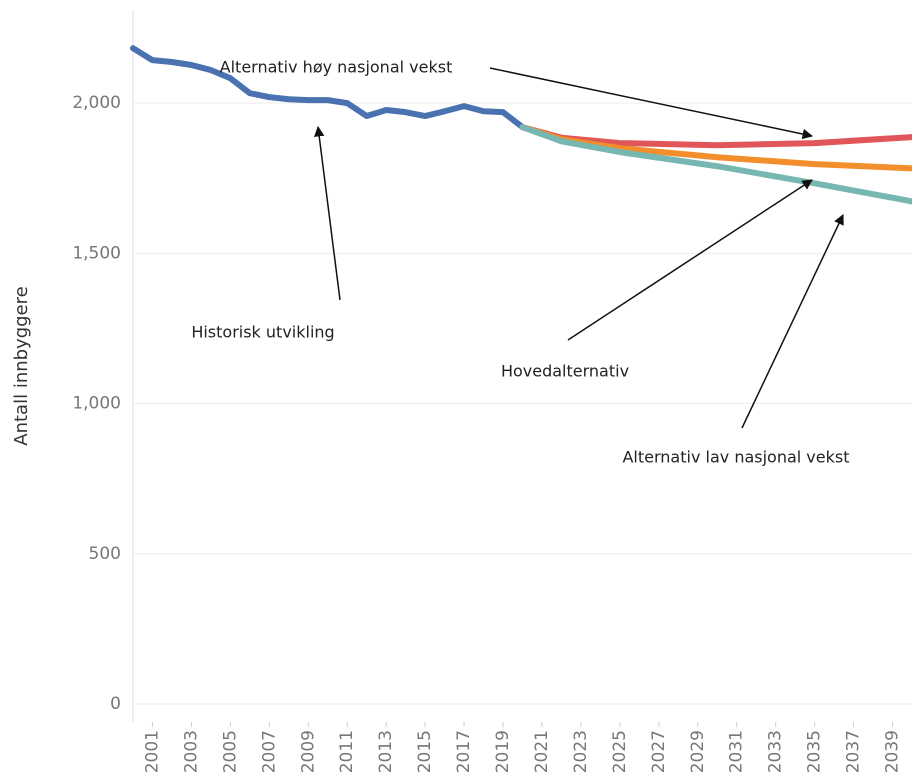 Image resolution: width=912 pixels, height=778 pixels. I want to click on x-tick-label: 2033, so click(776, 751).